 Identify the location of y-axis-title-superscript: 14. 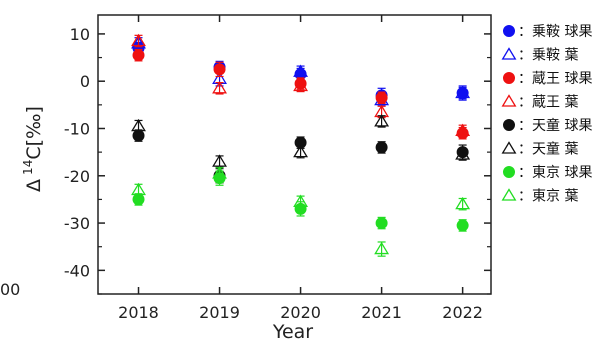
(28, 167).